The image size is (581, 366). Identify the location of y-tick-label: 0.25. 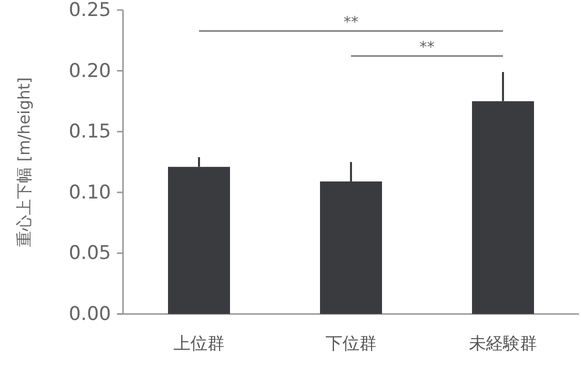
(89, 10).